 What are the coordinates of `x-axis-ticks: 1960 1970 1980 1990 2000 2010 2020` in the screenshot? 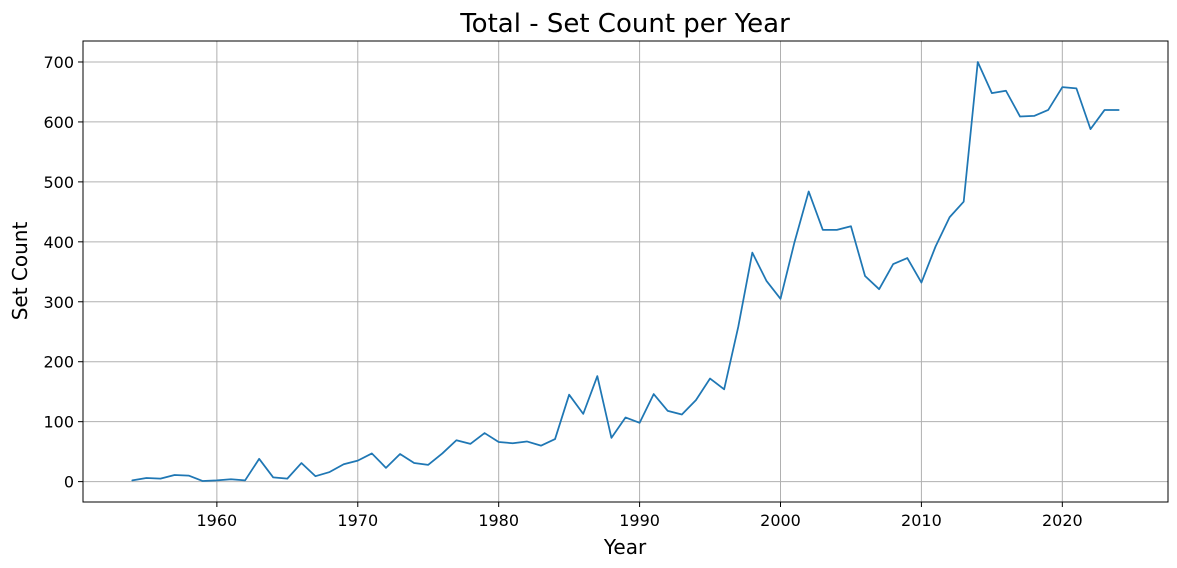 It's located at (640, 516).